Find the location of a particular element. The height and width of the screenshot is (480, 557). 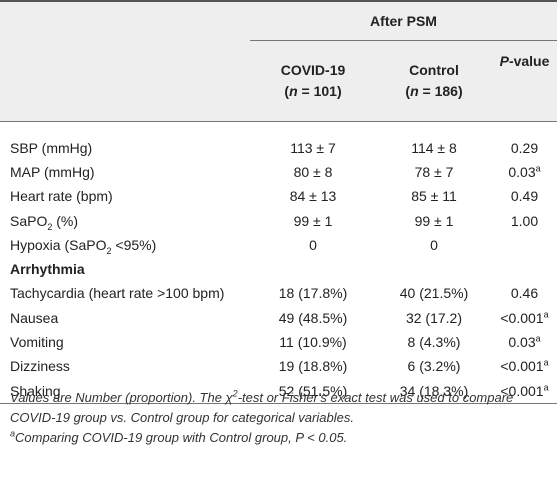

cell-control: 0 is located at coordinates (434, 244).